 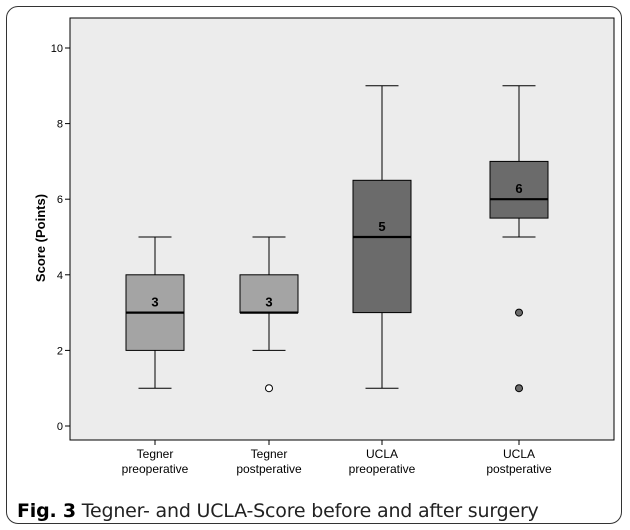 I want to click on box-group: 5, so click(x=382, y=237).